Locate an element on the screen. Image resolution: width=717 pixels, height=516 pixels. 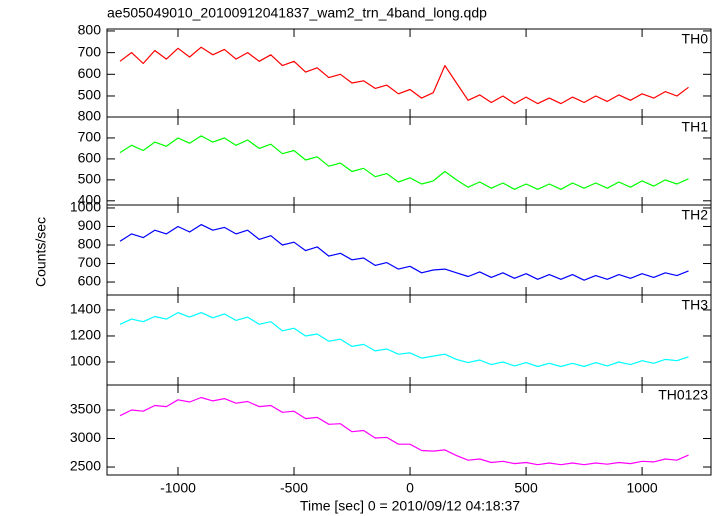
y-tick-label: 3000 is located at coordinates (85, 437).